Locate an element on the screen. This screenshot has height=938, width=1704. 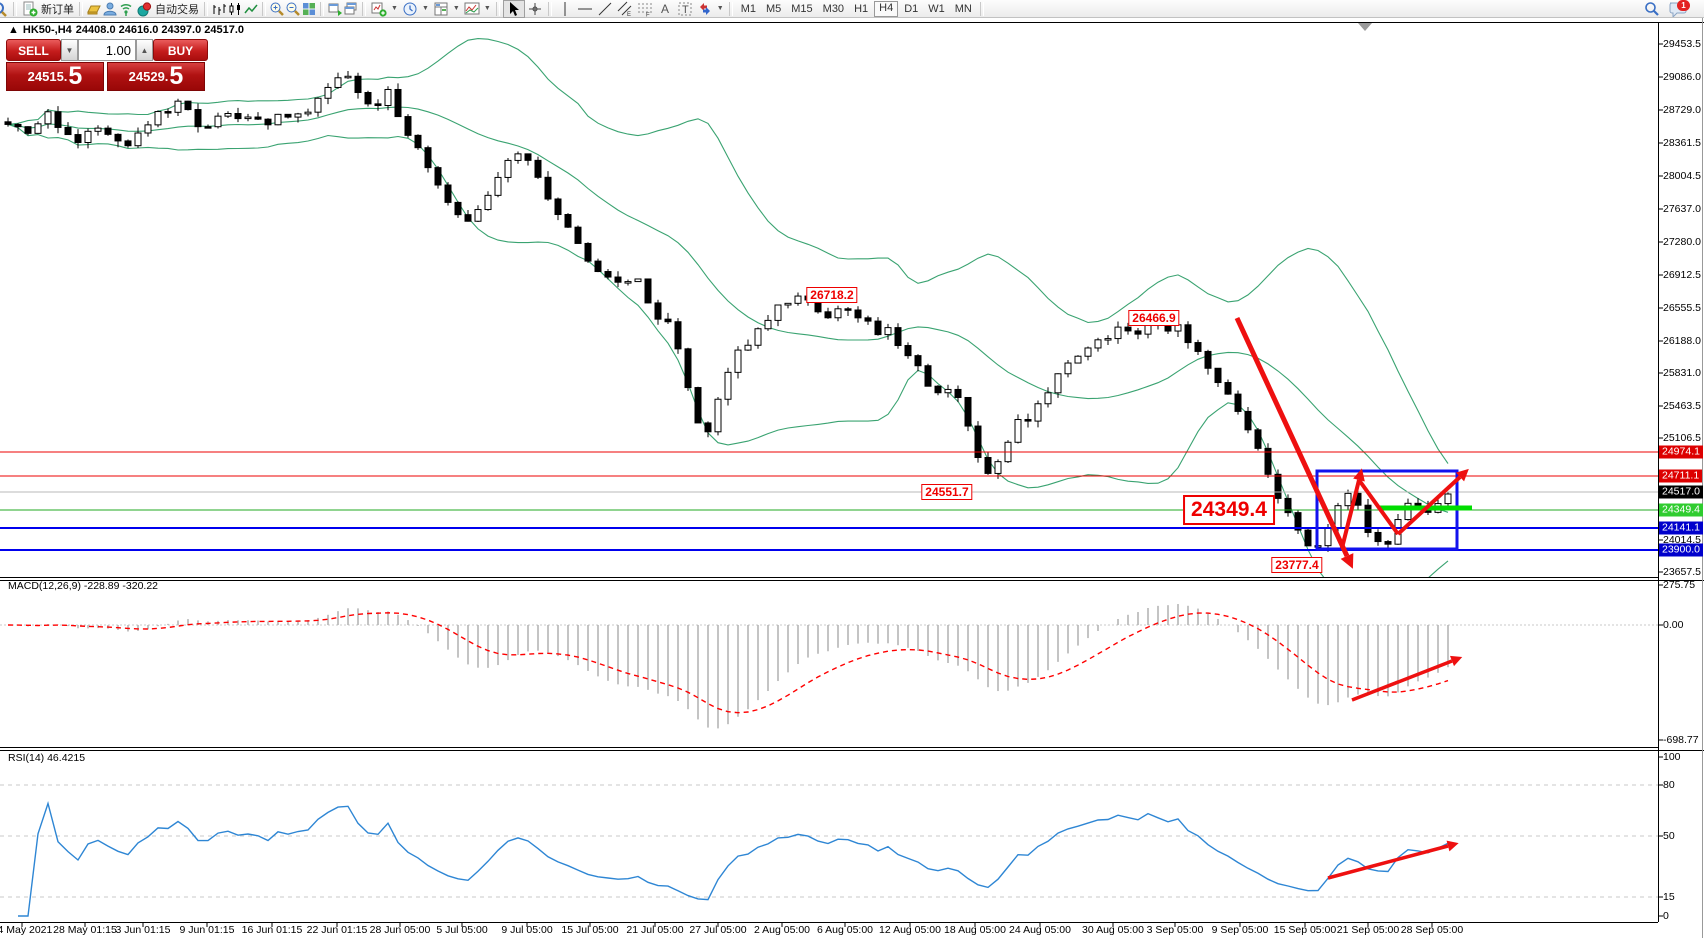
trendline-tool is located at coordinates (605, 9).